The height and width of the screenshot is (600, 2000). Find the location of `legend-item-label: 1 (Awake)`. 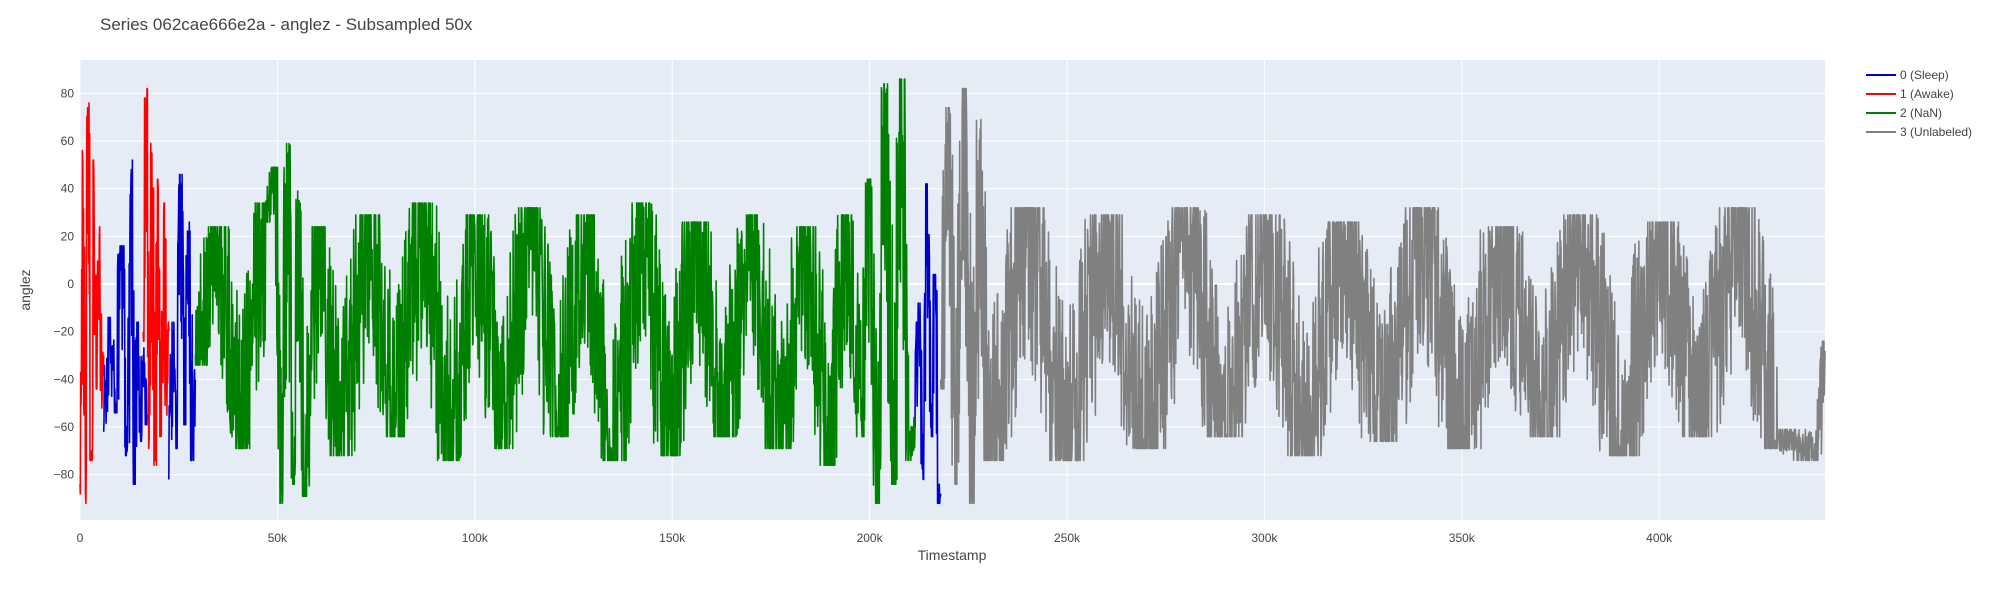

legend-item-label: 1 (Awake) is located at coordinates (1927, 94).